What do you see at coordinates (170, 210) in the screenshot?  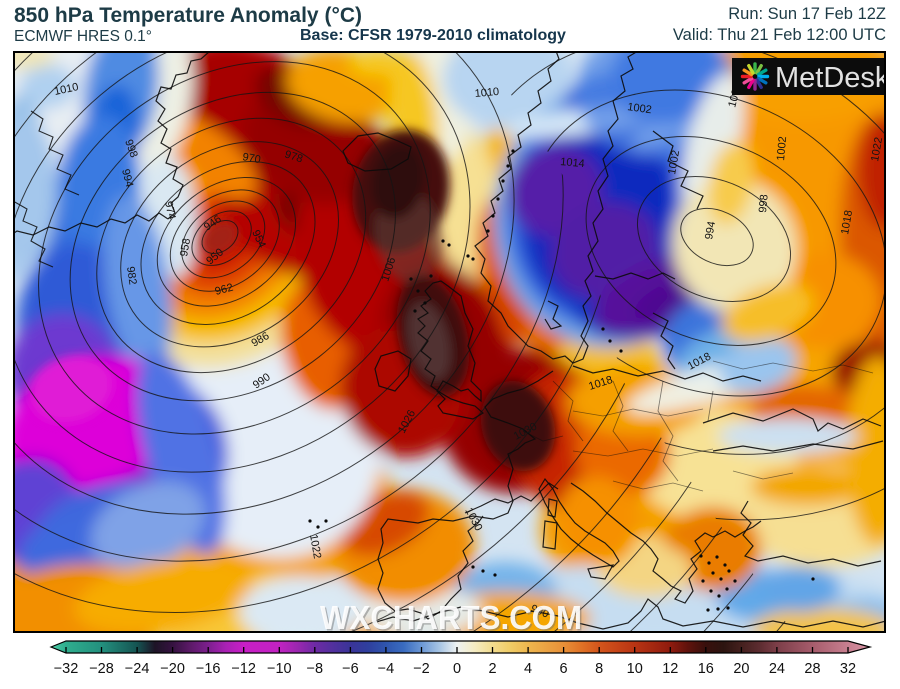 I see `svg-text: 974` at bounding box center [170, 210].